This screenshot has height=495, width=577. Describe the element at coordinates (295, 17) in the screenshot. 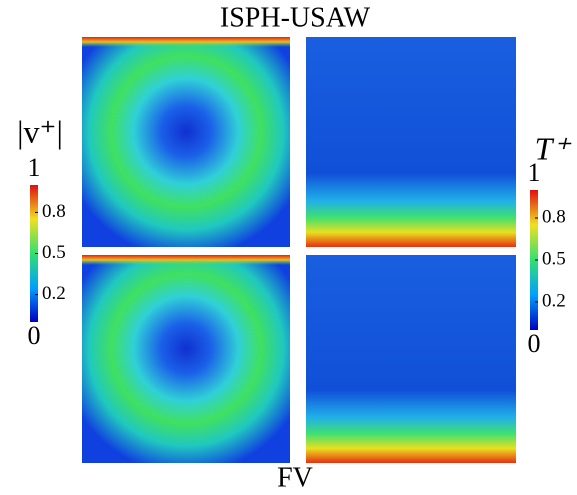

I see `title: ISPH-USAW` at that location.